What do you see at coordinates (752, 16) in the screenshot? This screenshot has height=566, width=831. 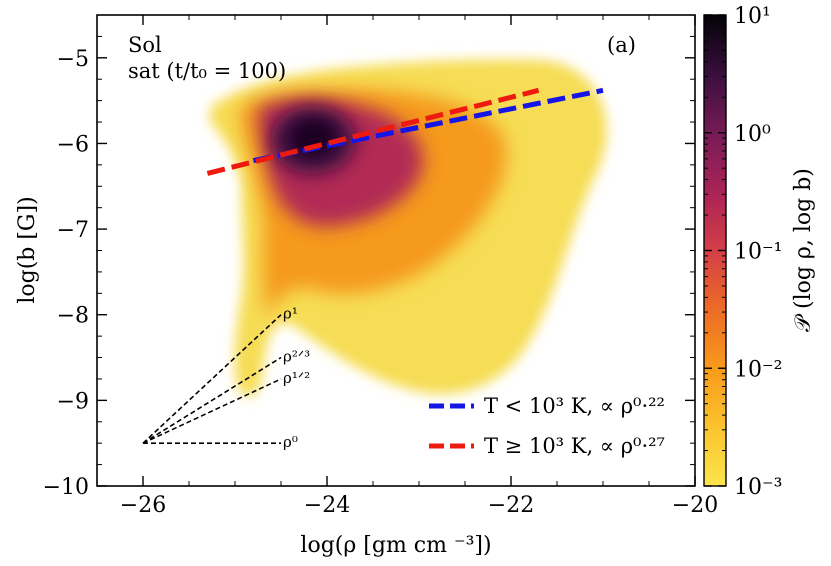 I see `colorbar-tick-label: 10¹` at bounding box center [752, 16].